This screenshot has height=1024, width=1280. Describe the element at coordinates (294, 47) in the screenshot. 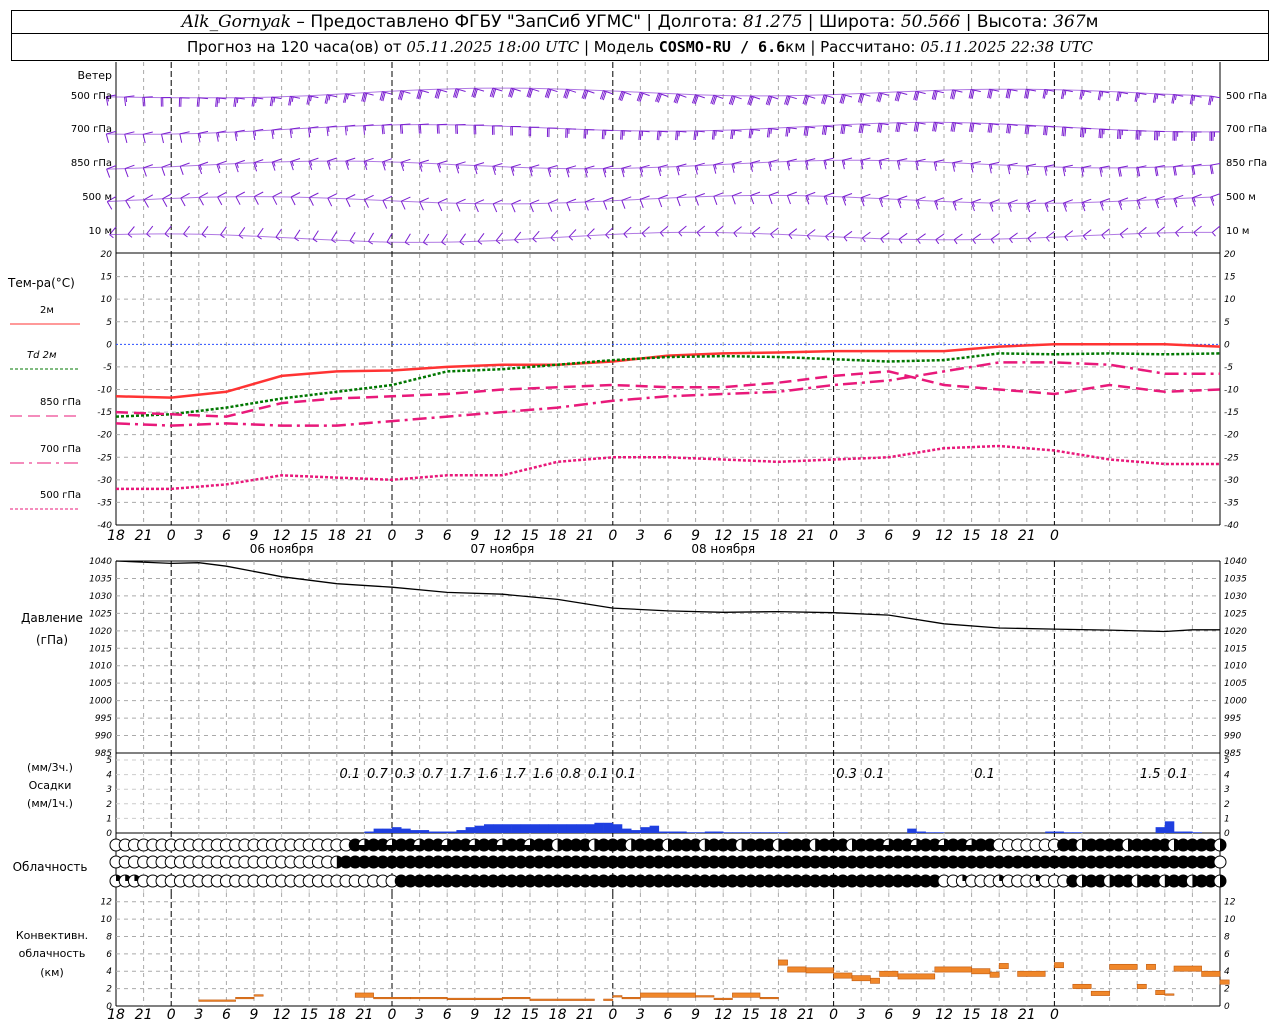

I see `forecast-prefix: Прогноз на 120 часа(ов) от` at that location.